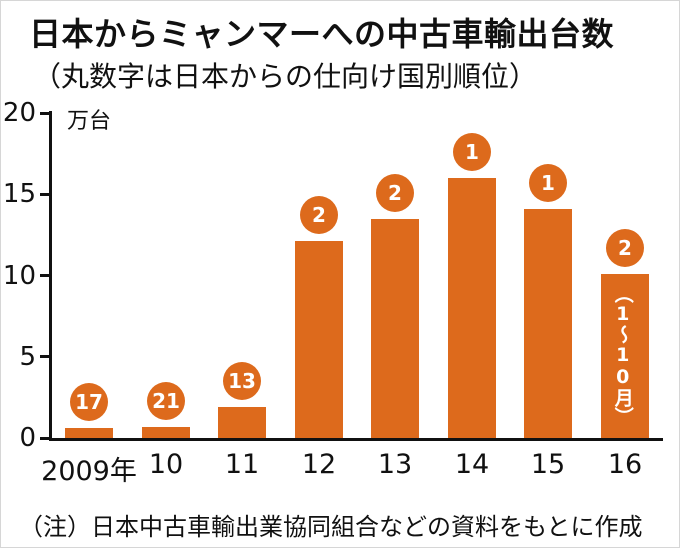 The width and height of the screenshot is (680, 548). What do you see at coordinates (19, 113) in the screenshot?
I see `y-tick-label: 20` at bounding box center [19, 113].